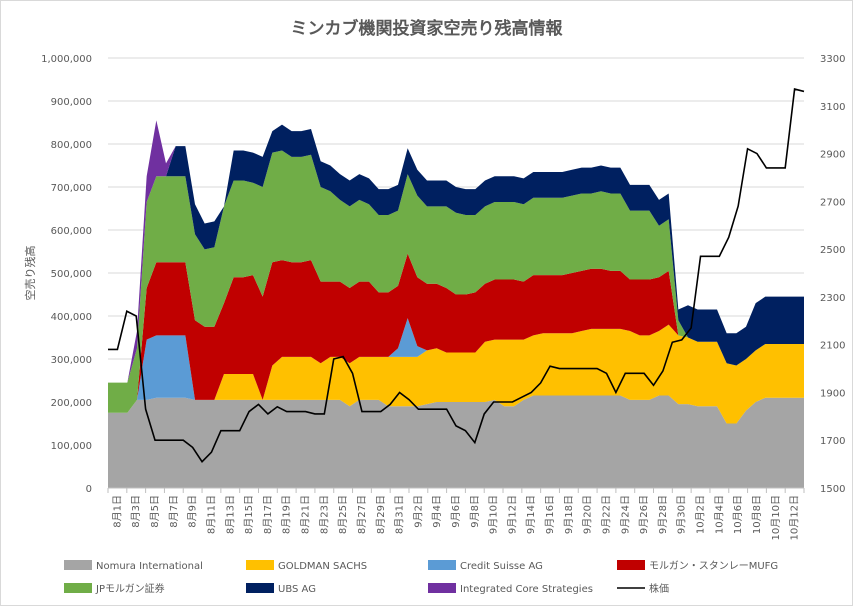 The height and width of the screenshot is (606, 853). What do you see at coordinates (550, 514) in the screenshot?
I see `x-tick-label: 9月16日` at bounding box center [550, 514].